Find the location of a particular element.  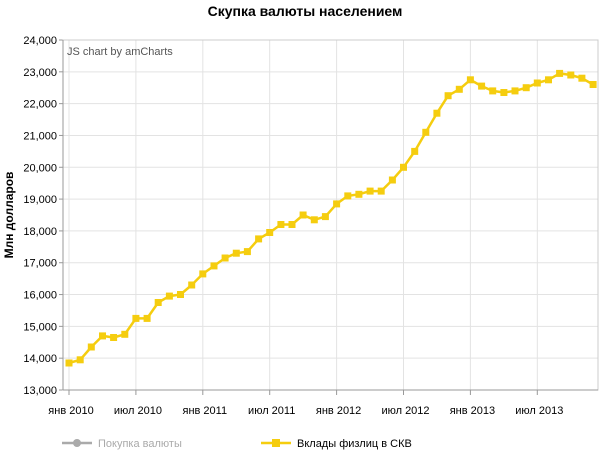

x-tick-label: янв 2011 is located at coordinates (205, 411).